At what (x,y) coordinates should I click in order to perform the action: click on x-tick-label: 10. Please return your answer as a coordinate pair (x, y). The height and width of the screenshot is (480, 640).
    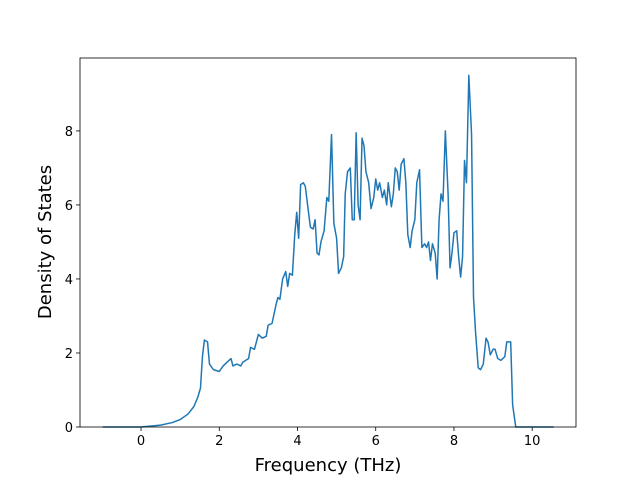
    Looking at the image, I should click on (532, 441).